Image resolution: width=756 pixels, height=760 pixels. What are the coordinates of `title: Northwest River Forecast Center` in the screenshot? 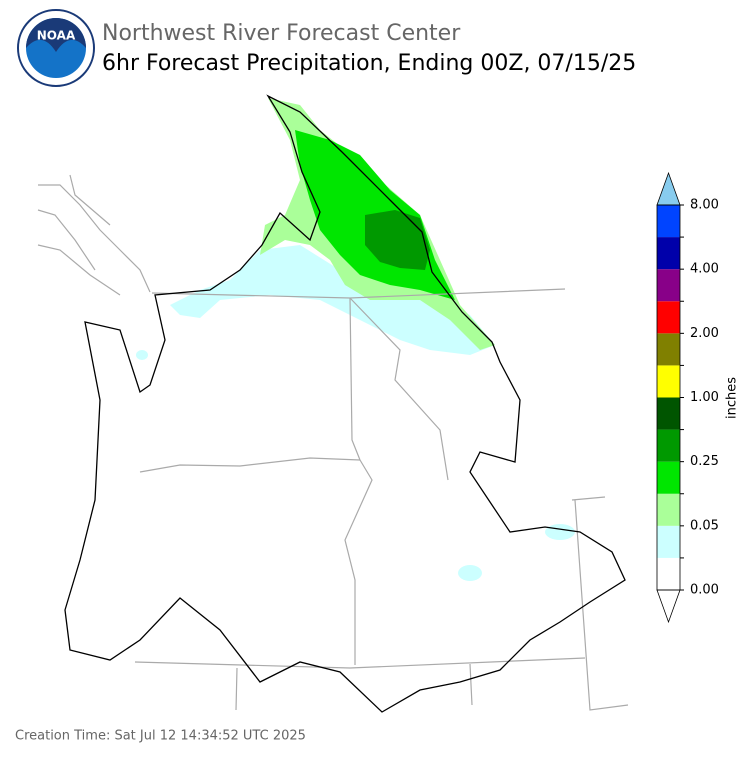 It's located at (281, 33).